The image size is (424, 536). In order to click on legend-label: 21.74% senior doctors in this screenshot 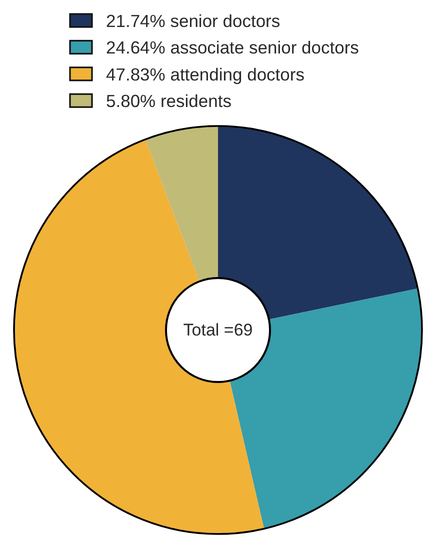, I will do `click(193, 21)`.